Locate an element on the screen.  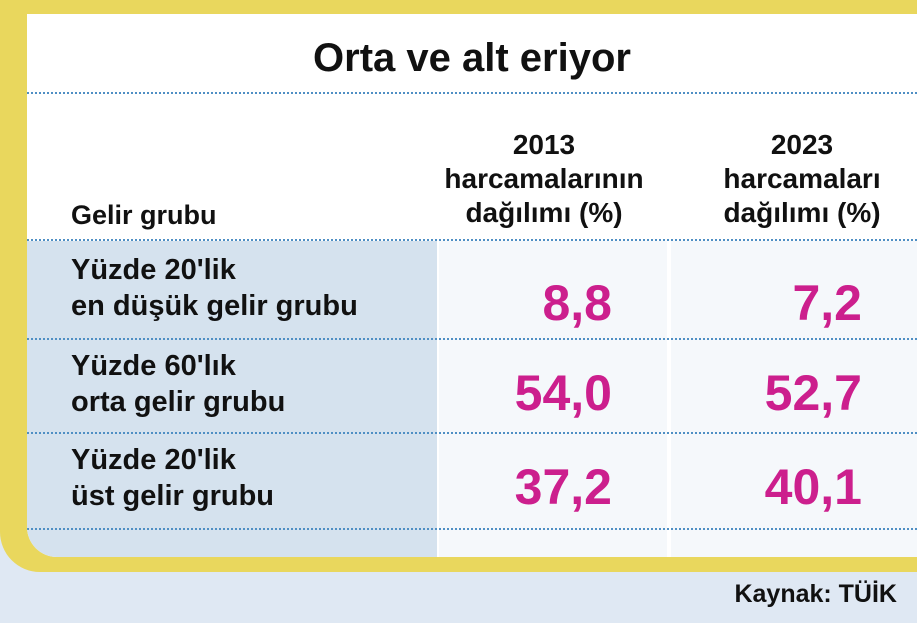
header-2013: 2013 harcamalarının dağılımı (%) is located at coordinates (544, 179).